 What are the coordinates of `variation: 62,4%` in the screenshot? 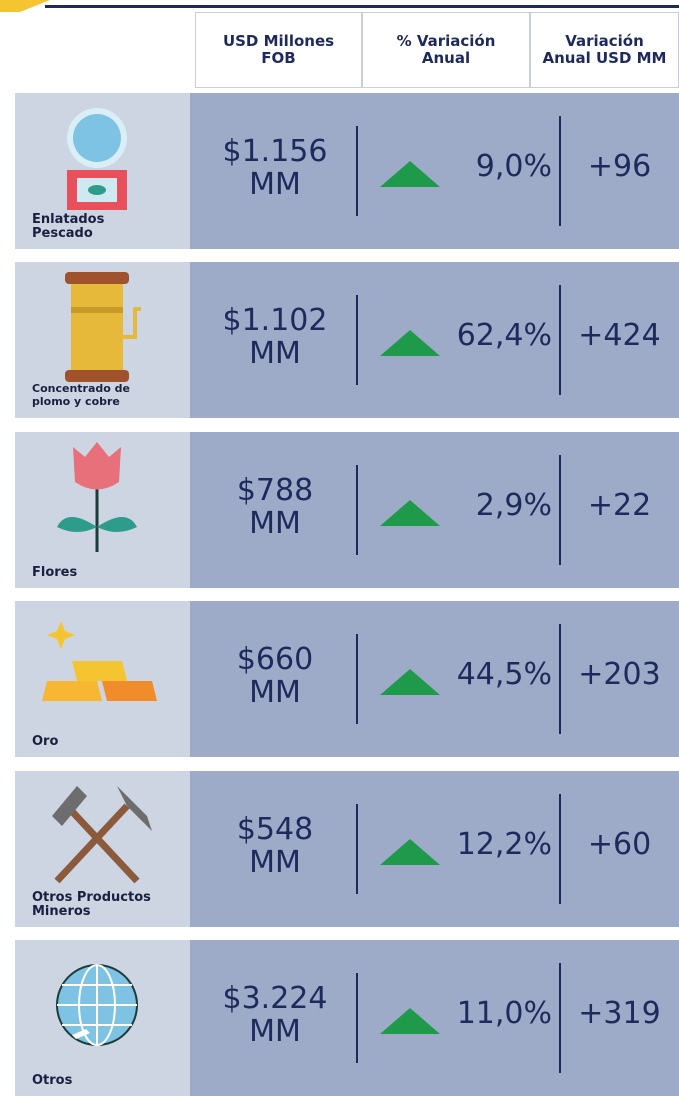 It's located at (504, 335).